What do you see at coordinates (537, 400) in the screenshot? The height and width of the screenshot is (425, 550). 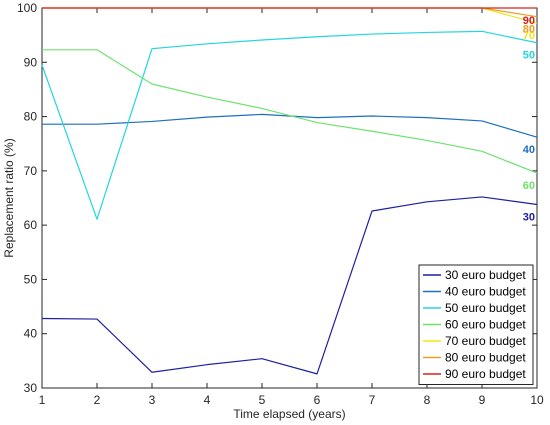 I see `x-tick-label: 10` at bounding box center [537, 400].